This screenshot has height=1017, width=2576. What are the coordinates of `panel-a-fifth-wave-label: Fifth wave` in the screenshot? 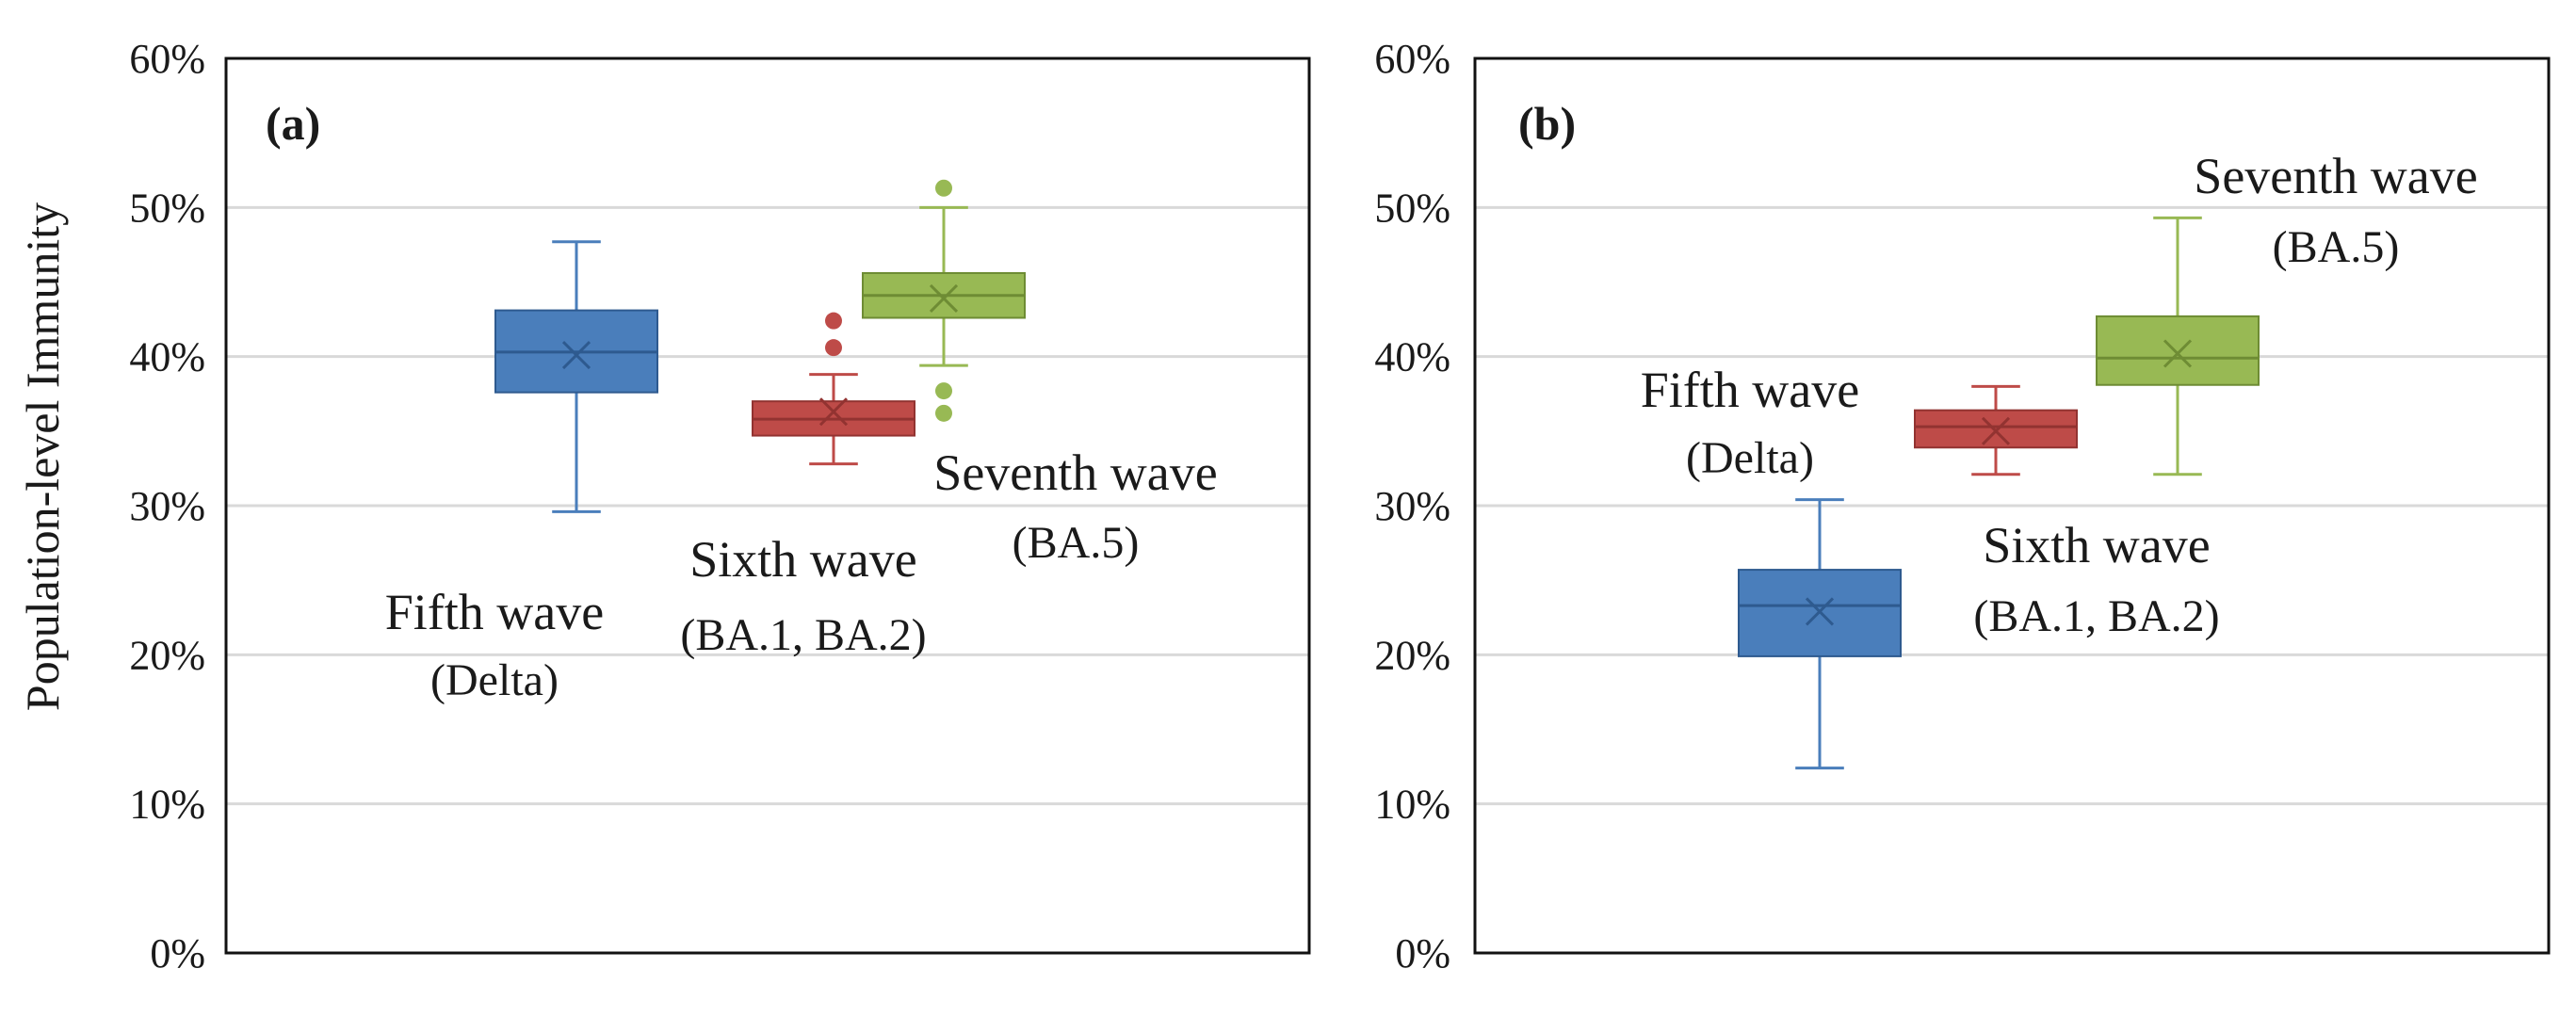 It's located at (494, 612).